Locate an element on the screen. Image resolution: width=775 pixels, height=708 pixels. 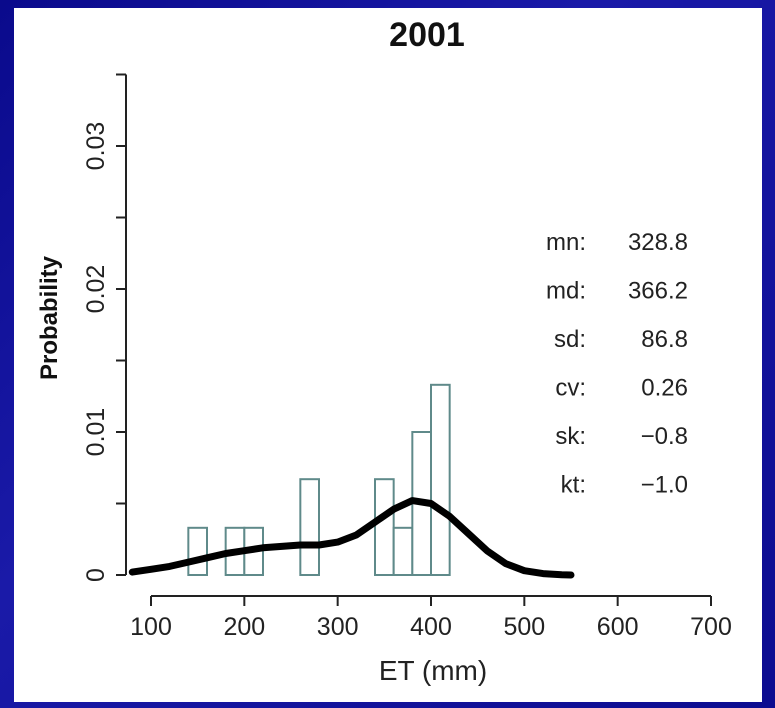
x-axis-label: ET (mm) is located at coordinates (433, 670).